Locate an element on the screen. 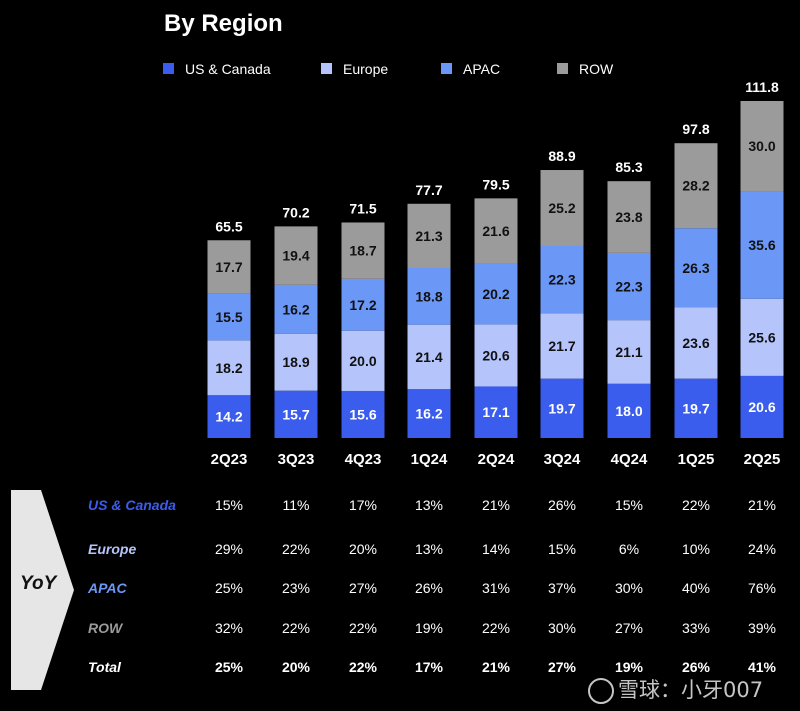 The width and height of the screenshot is (800, 711). x-tick-label: 2Q25 is located at coordinates (762, 459).